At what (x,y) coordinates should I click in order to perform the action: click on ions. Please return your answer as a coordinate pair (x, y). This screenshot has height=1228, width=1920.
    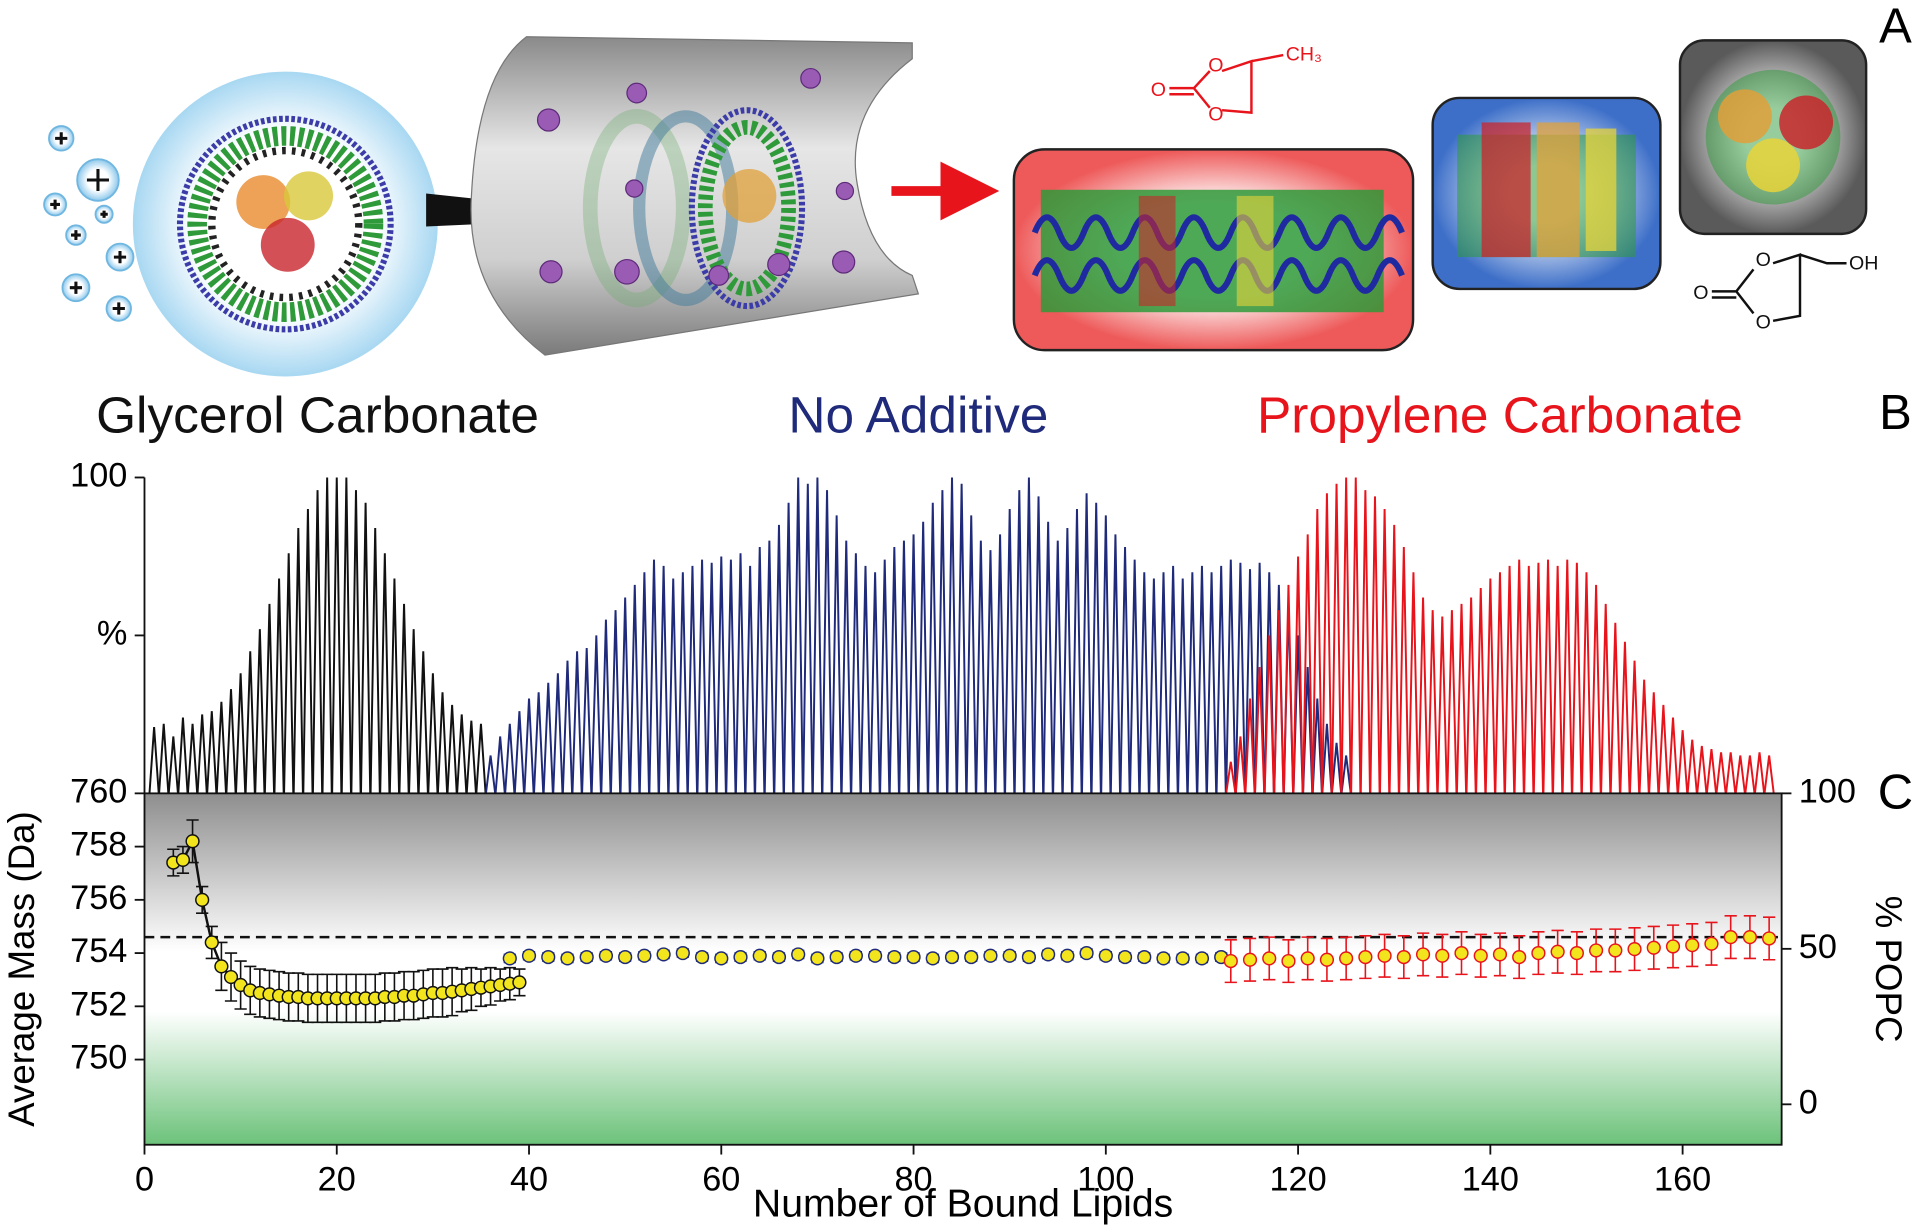
    Looking at the image, I should click on (89, 223).